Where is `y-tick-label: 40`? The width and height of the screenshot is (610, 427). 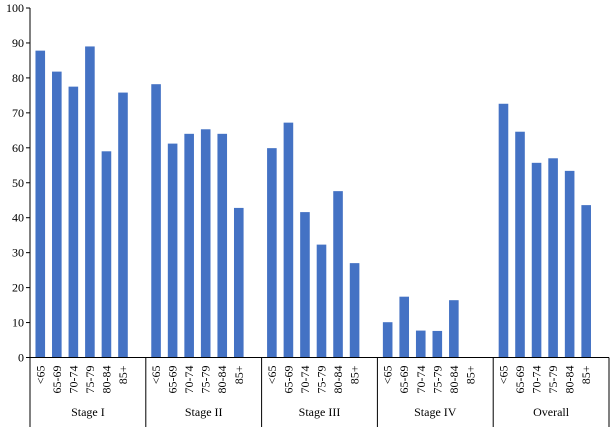 y-tick-label: 40 is located at coordinates (18, 218).